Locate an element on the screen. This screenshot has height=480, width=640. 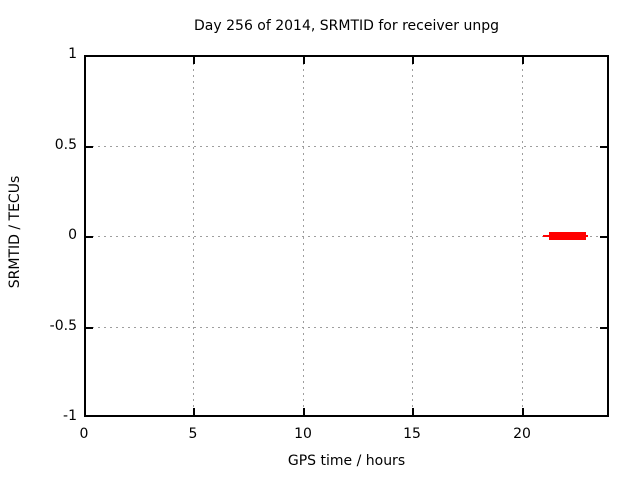
y-tick-label: 0.5 is located at coordinates (65, 145).